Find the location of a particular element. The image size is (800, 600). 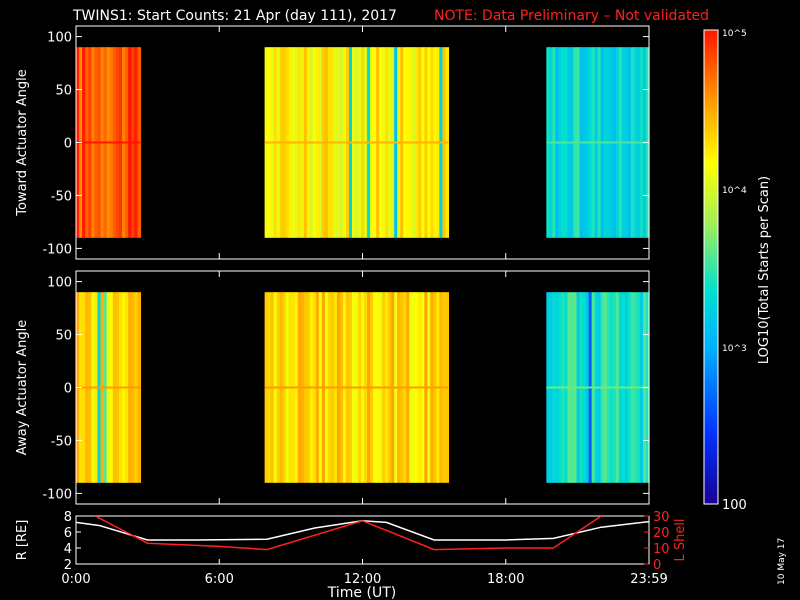

x-axis-label: Time (UT) is located at coordinates (361, 592).